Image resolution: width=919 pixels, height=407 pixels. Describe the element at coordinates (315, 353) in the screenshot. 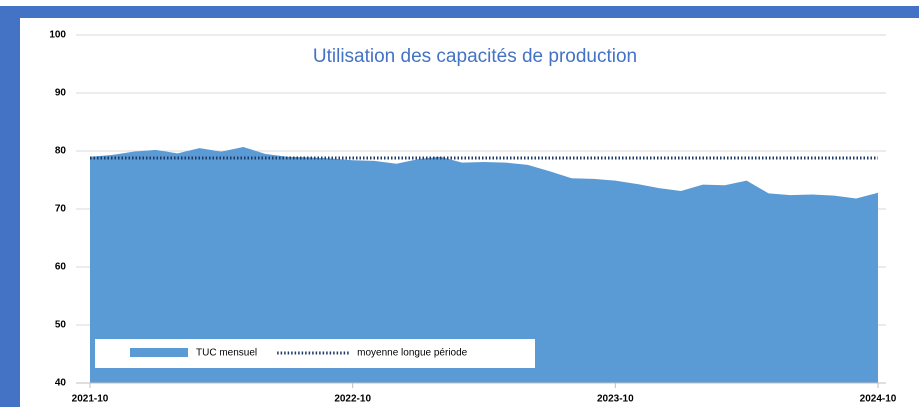

I see `legend: TUC mensuel moyenne longue période` at that location.